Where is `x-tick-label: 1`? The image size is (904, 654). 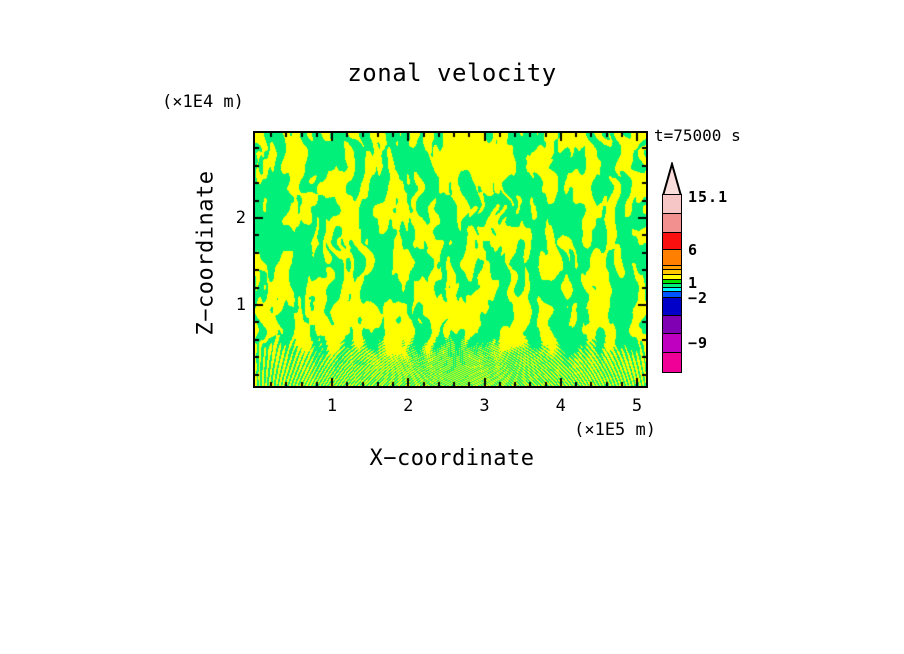
x-tick-label: 1 is located at coordinates (332, 406).